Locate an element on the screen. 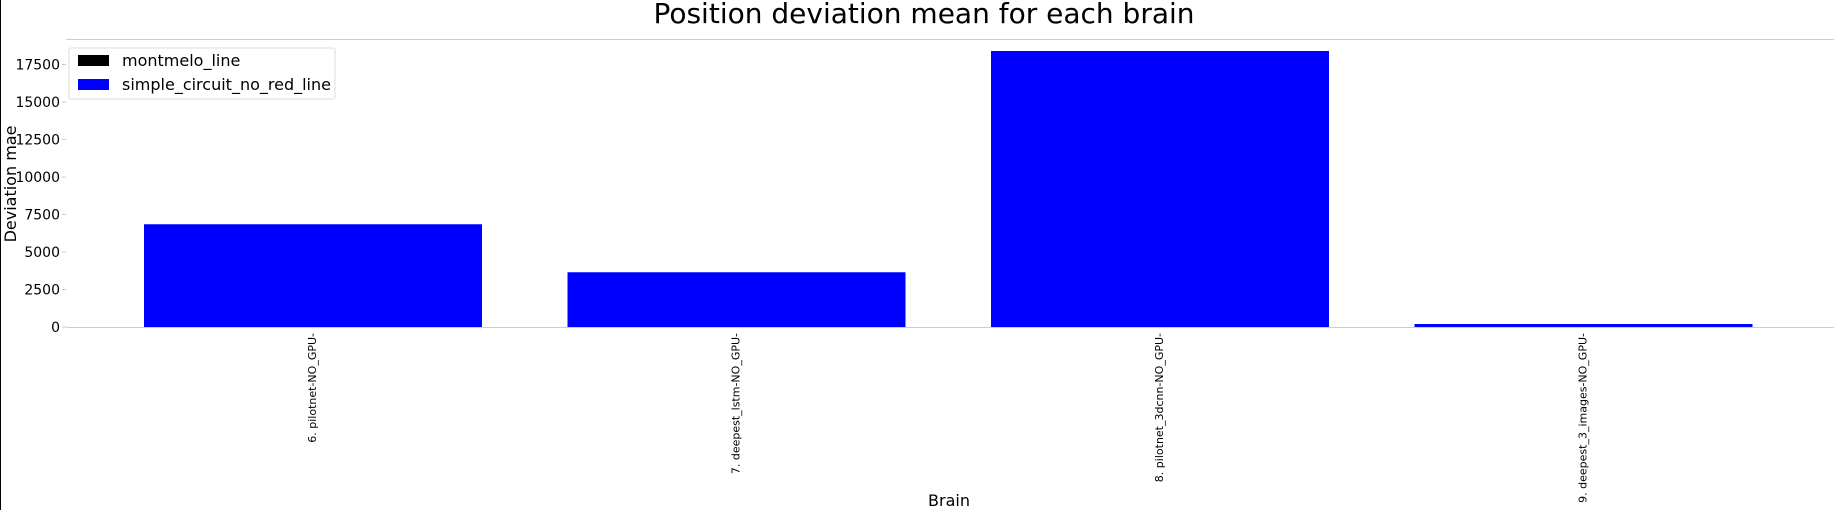 This screenshot has width=1834, height=510. y-axis-label: Deviation mae is located at coordinates (10, 184).